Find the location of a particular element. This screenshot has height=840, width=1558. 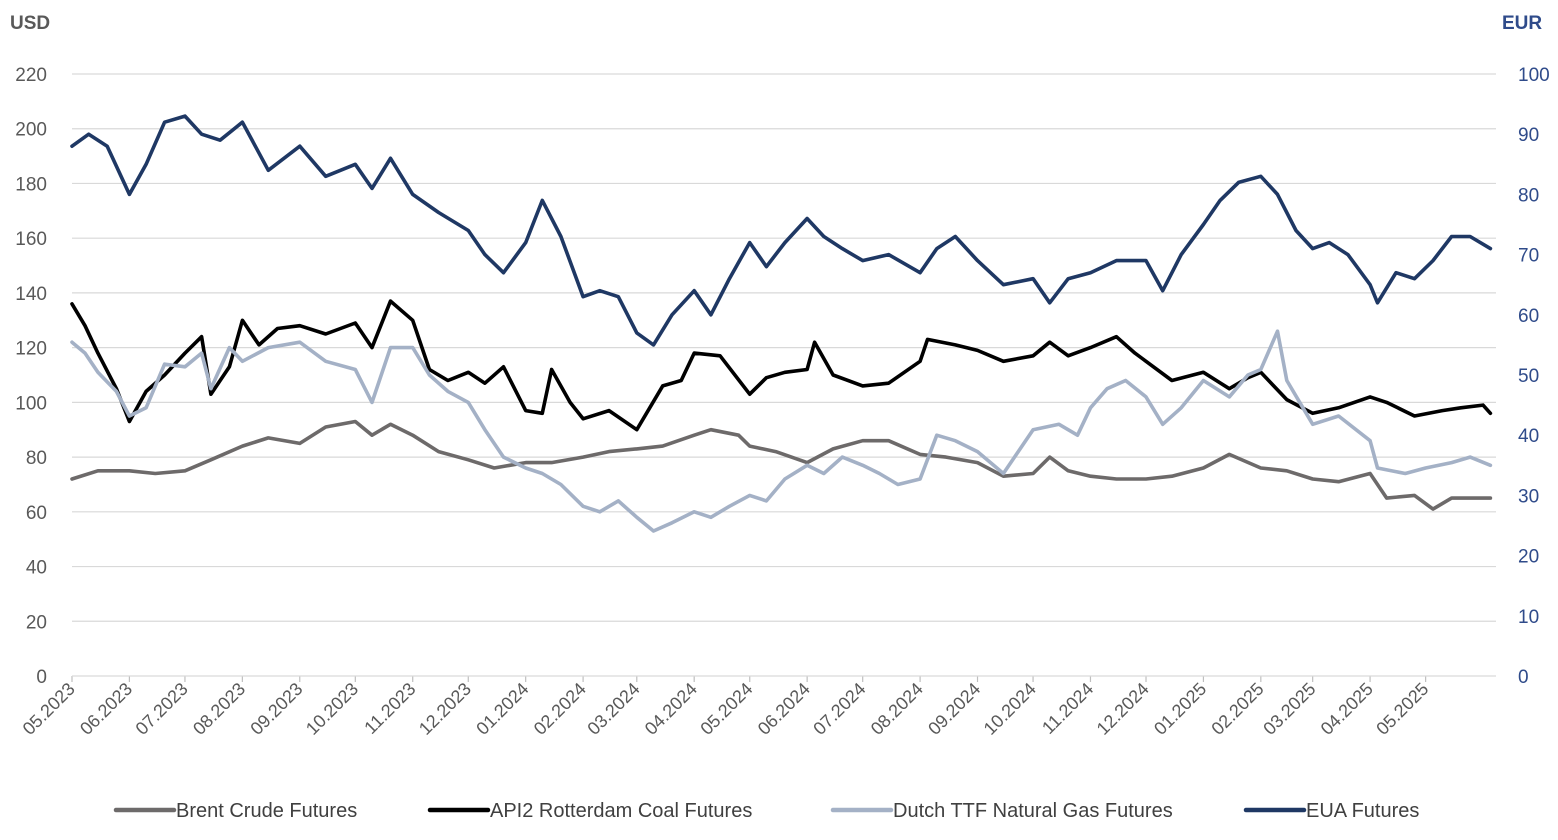

x-tick-label: 03.2025 is located at coordinates (1289, 709).